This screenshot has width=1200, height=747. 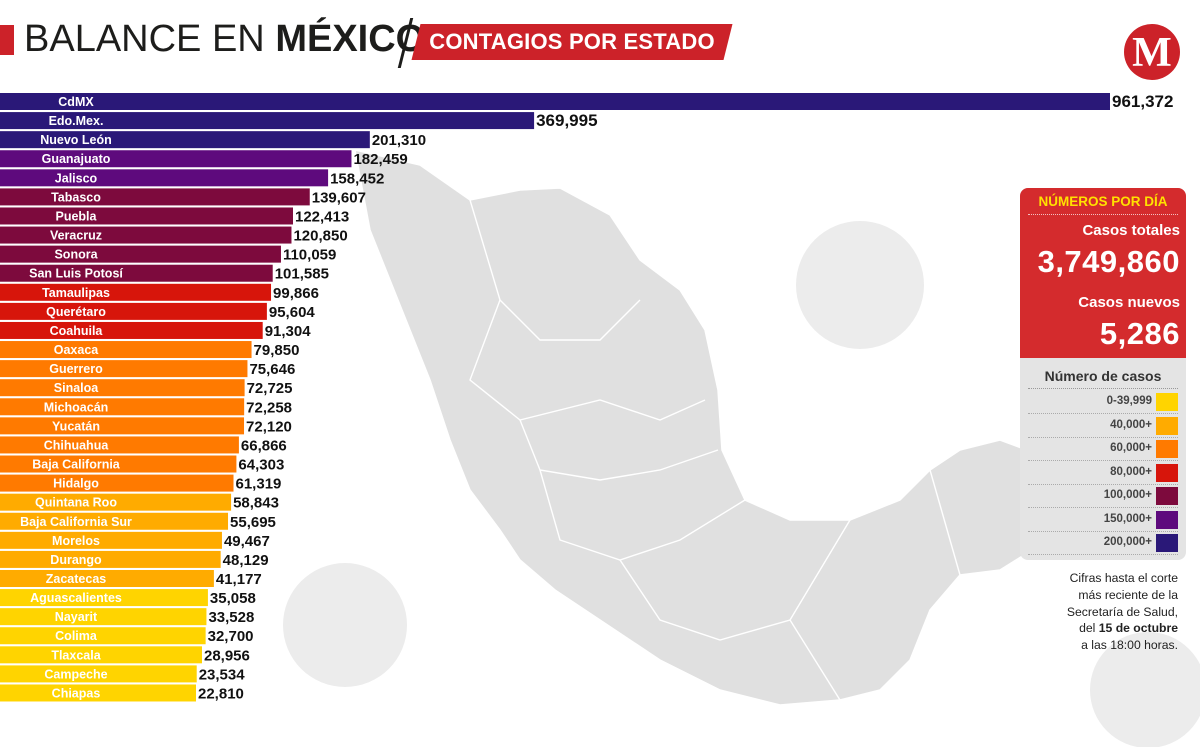 What do you see at coordinates (1129, 302) in the screenshot?
I see `new-cases-label: Casos nuevos` at bounding box center [1129, 302].